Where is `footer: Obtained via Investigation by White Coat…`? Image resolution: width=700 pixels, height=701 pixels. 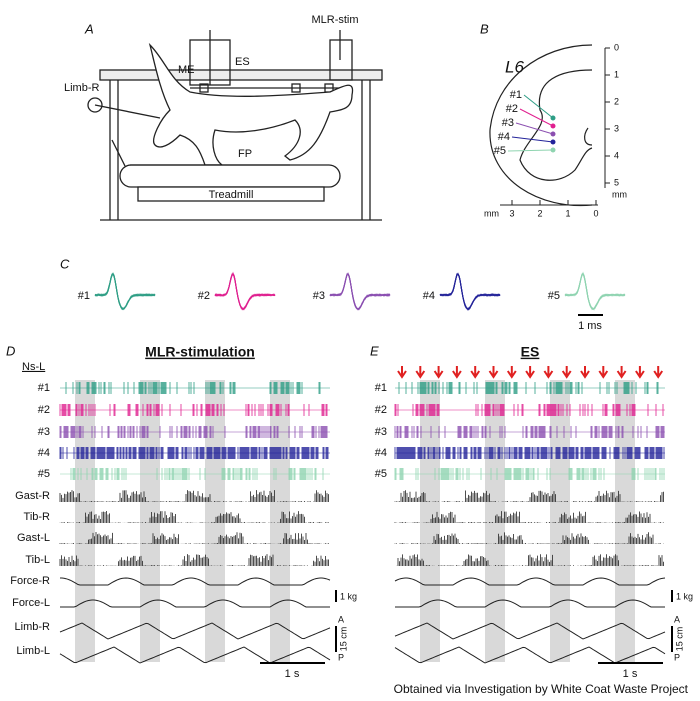
footer: Obtained via Investigation by White Coat… is located at coordinates (541, 689).